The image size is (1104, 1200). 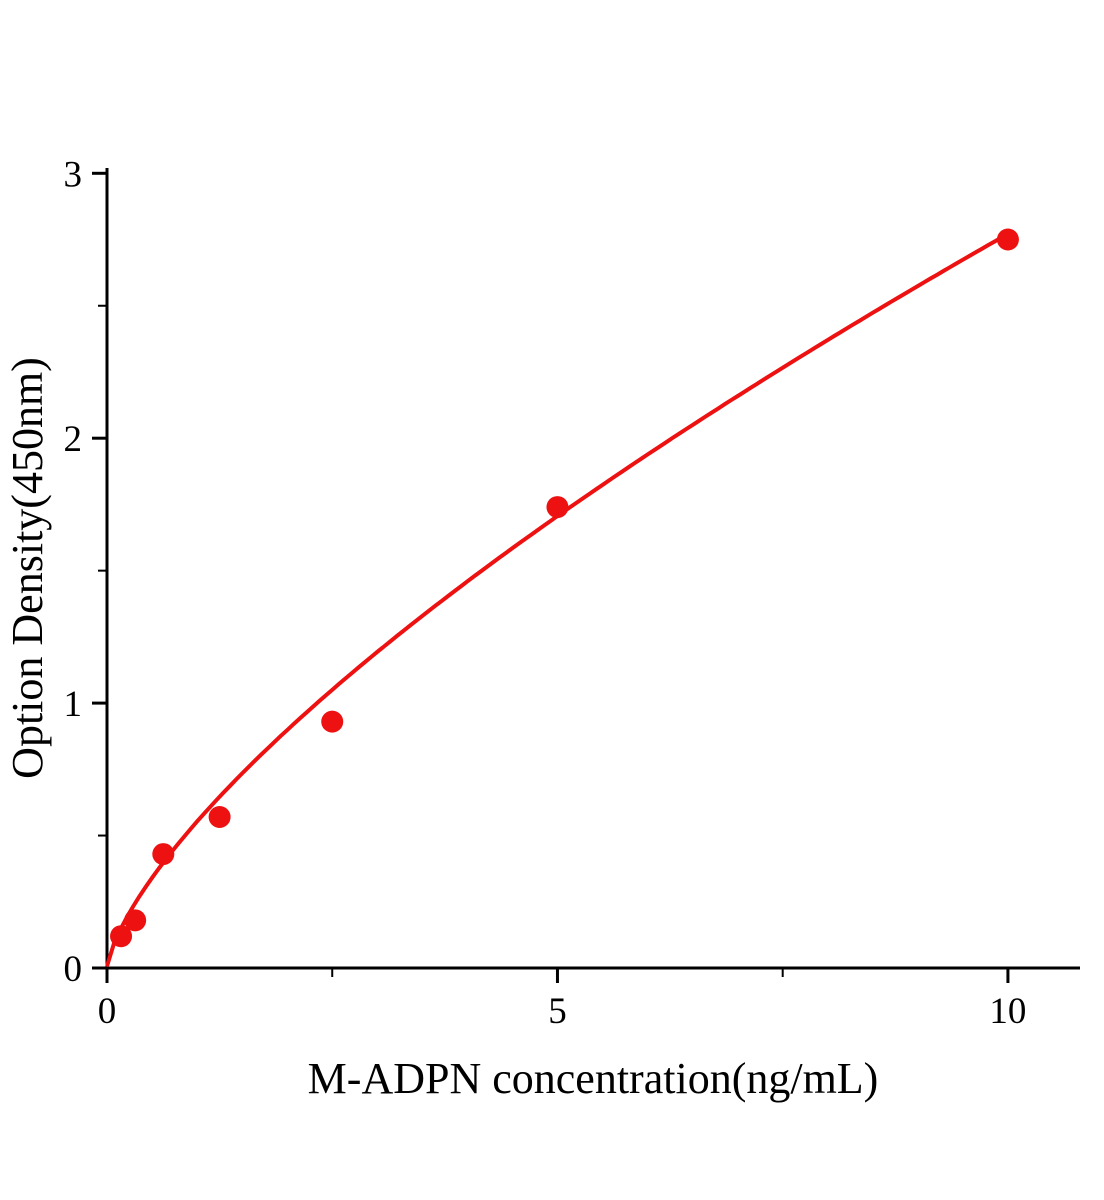 What do you see at coordinates (107, 1011) in the screenshot?
I see `x-tick-label: 0` at bounding box center [107, 1011].